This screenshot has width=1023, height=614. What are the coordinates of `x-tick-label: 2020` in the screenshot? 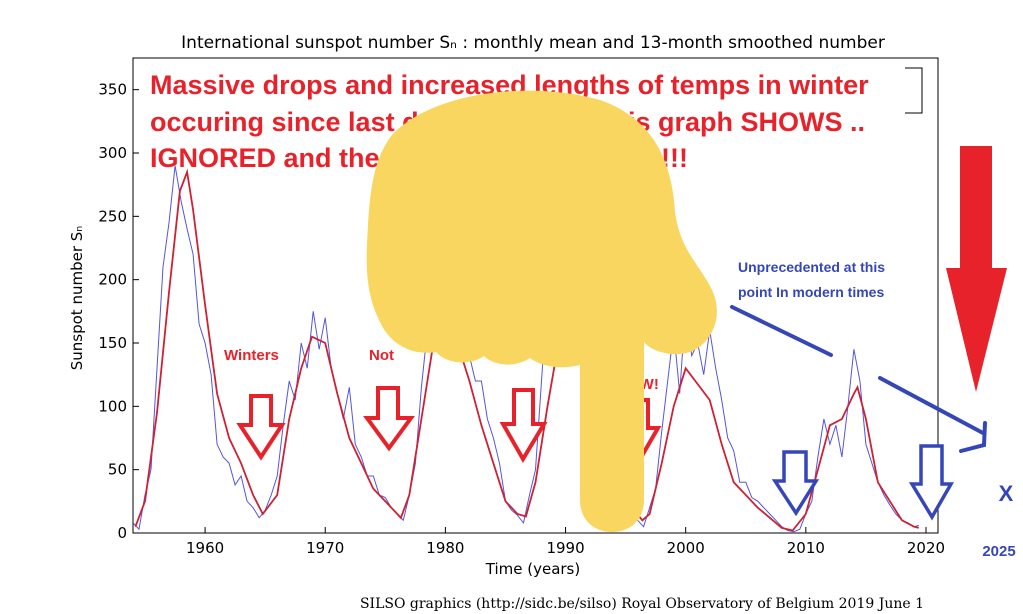 It's located at (926, 548).